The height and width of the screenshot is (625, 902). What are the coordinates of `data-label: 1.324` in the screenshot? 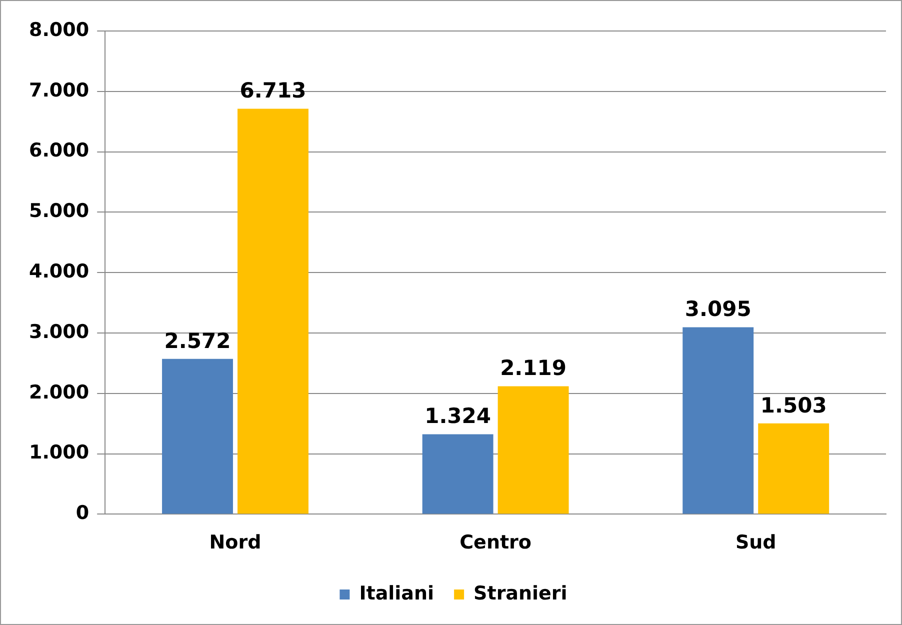 It's located at (458, 416).